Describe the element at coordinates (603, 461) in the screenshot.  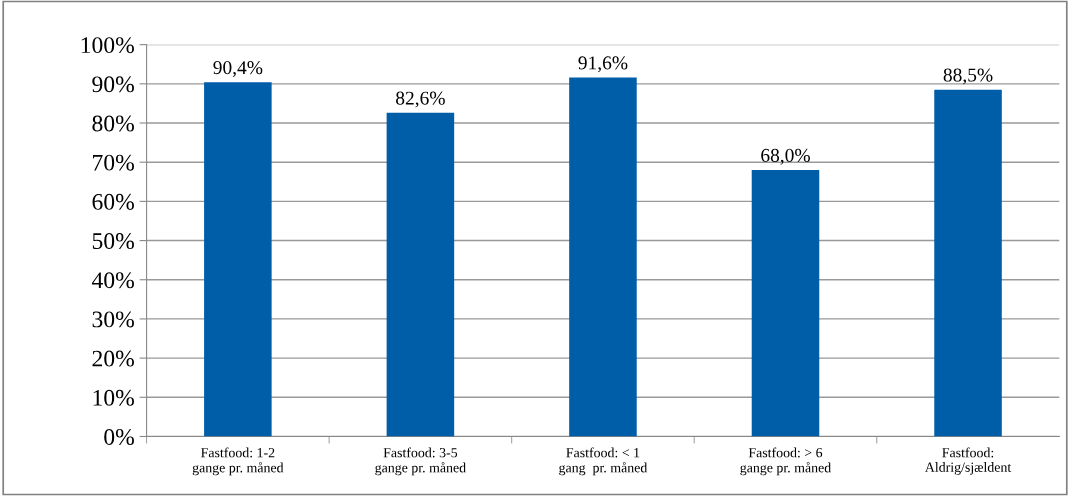
I see `x-tick-label: Fastfood: < 1 gang pr. måned` at that location.